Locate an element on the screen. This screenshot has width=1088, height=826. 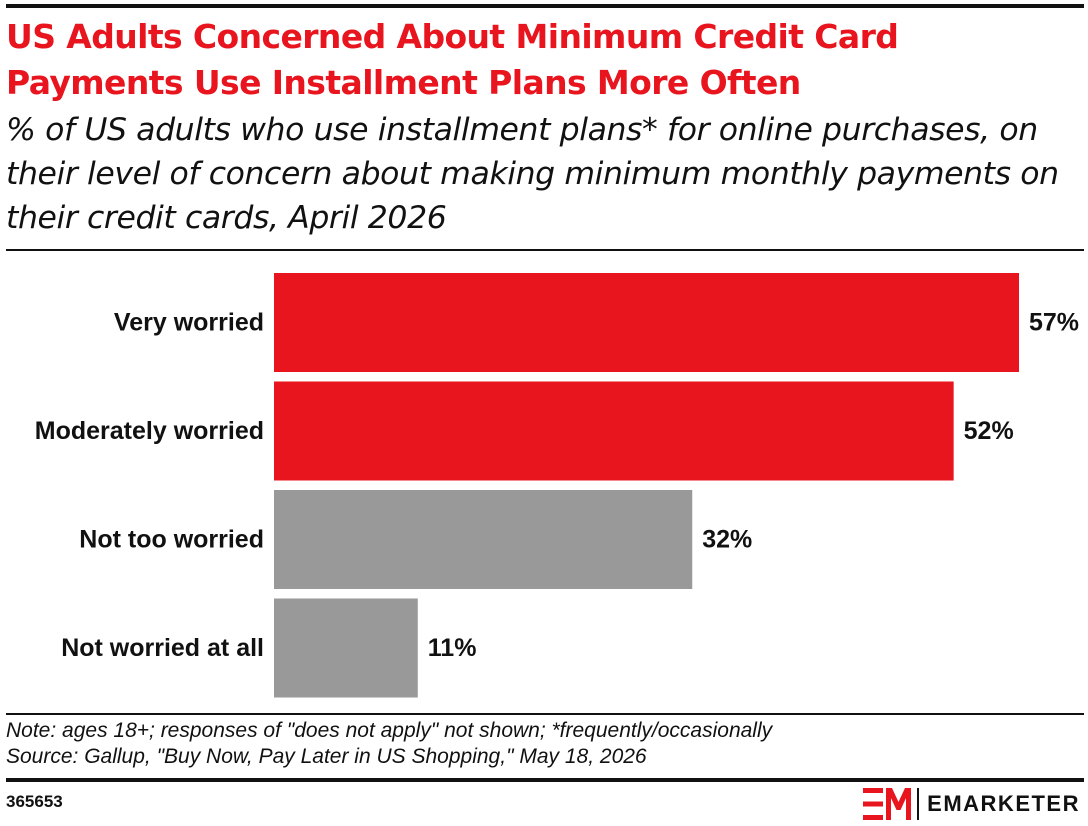
value-label: 52% is located at coordinates (989, 431).